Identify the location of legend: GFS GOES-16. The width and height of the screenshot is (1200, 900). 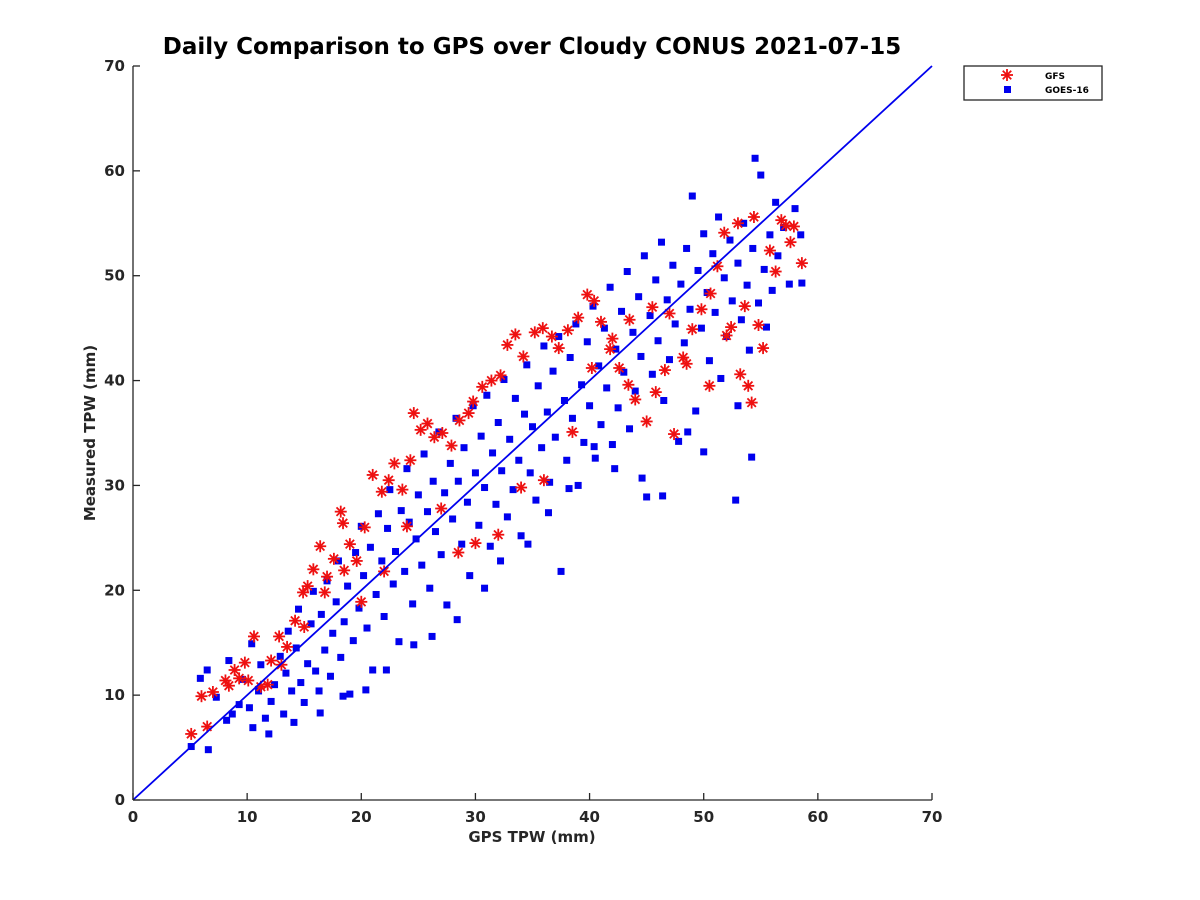
(1033, 83).